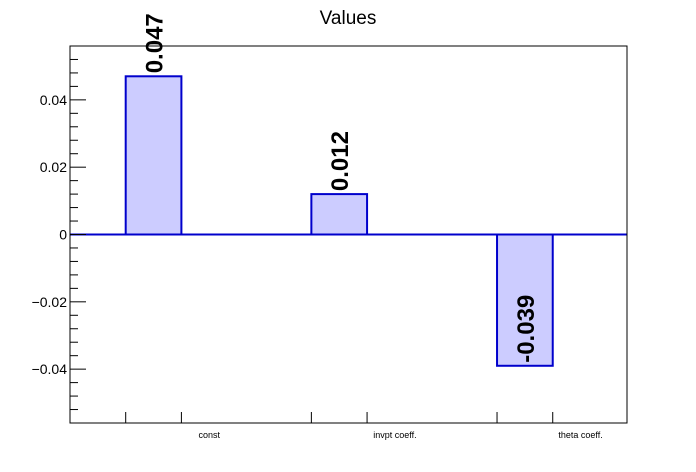 This screenshot has width=696, height=472. Describe the element at coordinates (63, 235) in the screenshot. I see `y-tick-label-2: 0` at that location.